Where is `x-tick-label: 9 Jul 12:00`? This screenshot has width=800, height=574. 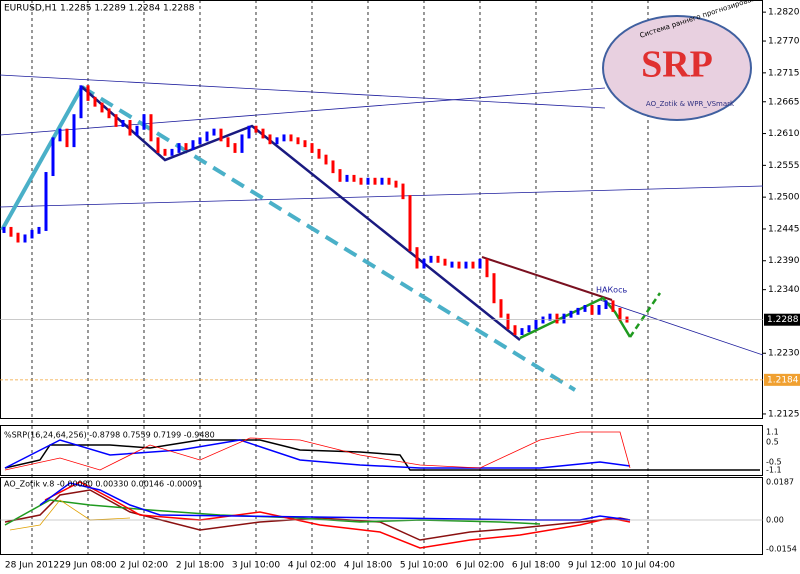
x-tick-label: 9 Jul 12:00 is located at coordinates (592, 566).